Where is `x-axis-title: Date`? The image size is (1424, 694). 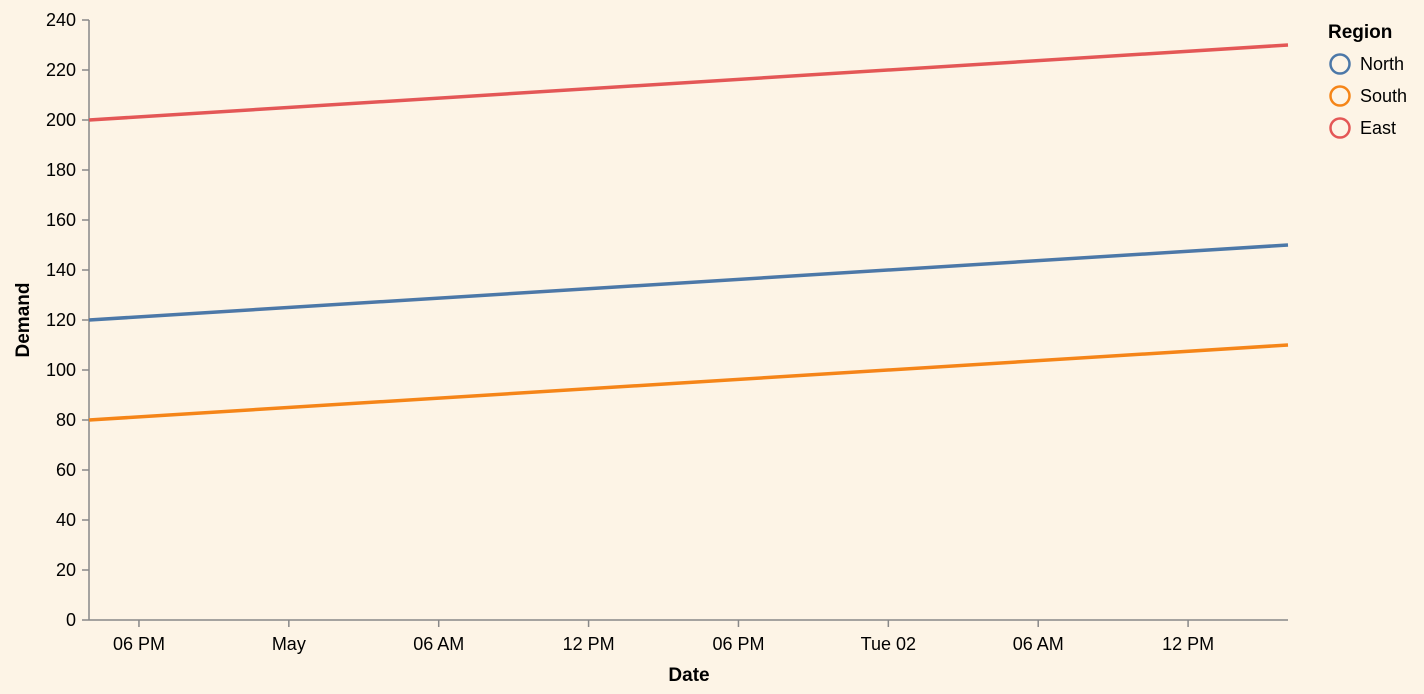
x-axis-title: Date is located at coordinates (688, 675).